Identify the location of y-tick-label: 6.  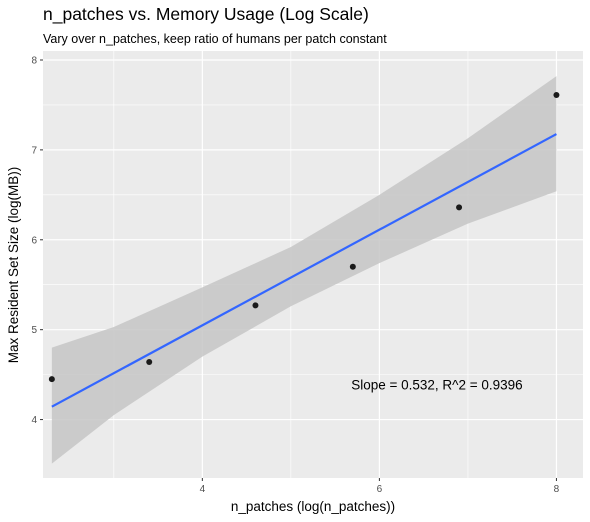
(34, 240).